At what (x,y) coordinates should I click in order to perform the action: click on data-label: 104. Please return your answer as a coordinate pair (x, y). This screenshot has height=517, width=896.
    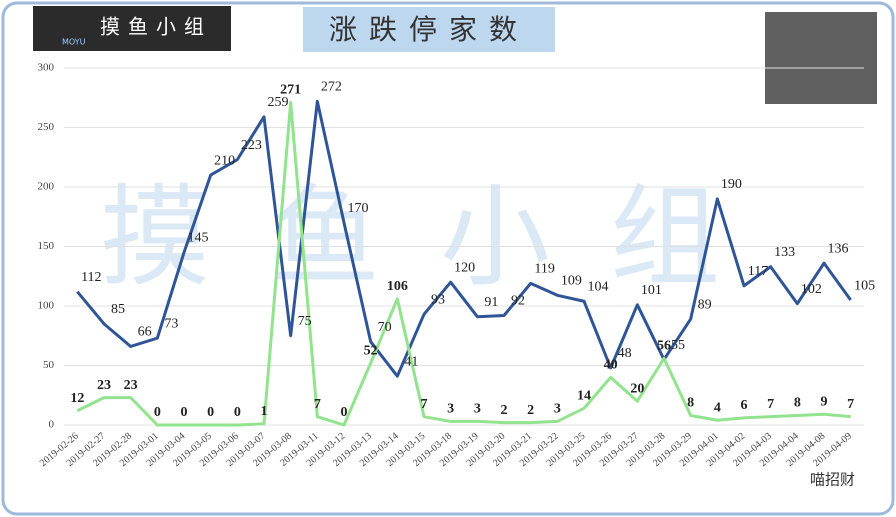
    Looking at the image, I should click on (598, 286).